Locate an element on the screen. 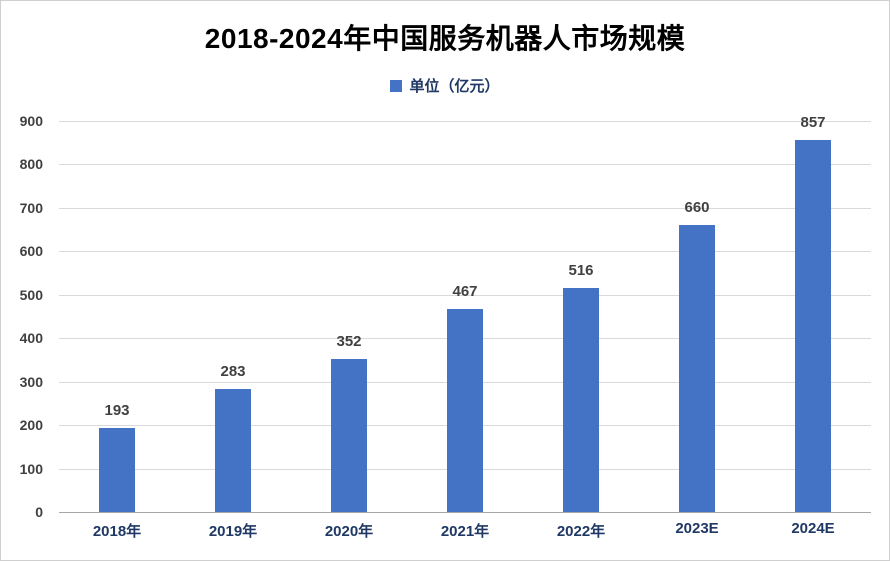 Image resolution: width=890 pixels, height=561 pixels. y-axis-tick-label: 100 is located at coordinates (31, 468).